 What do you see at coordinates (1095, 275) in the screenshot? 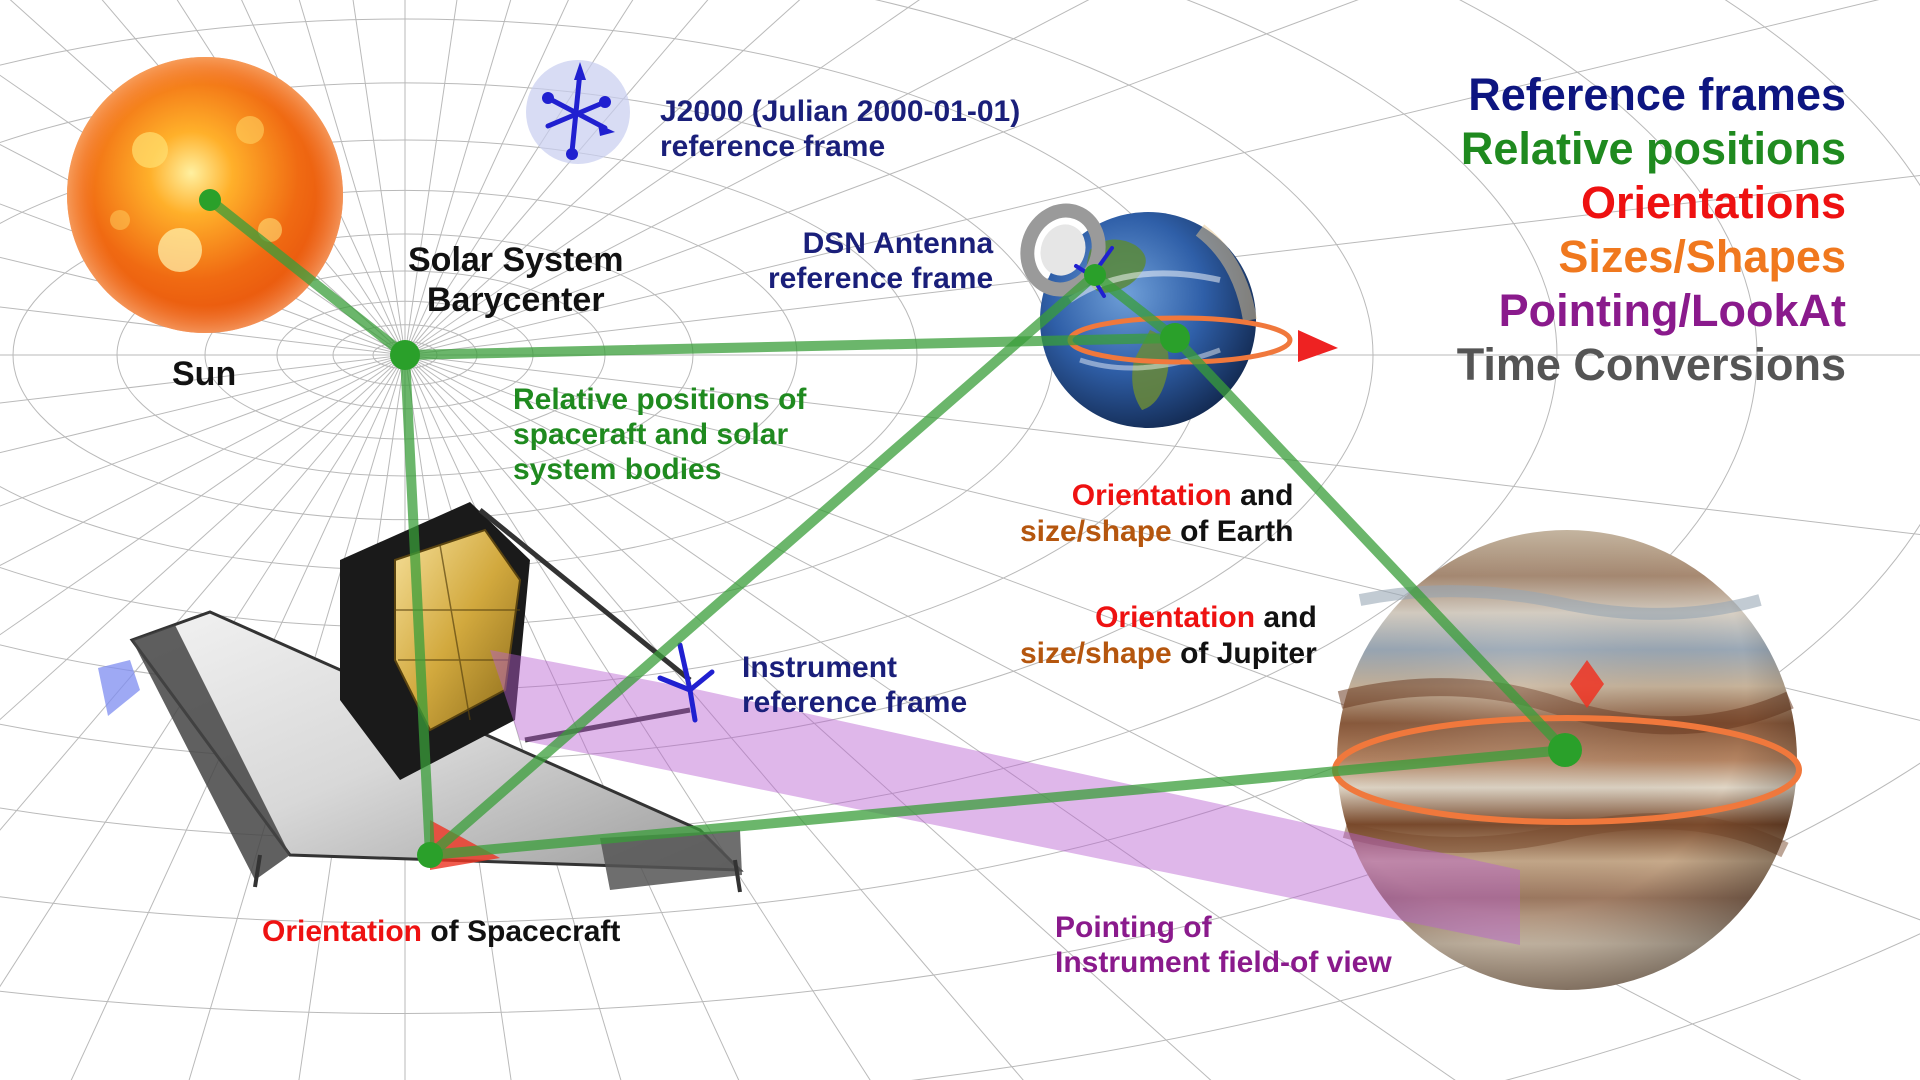
I see `dsn-node` at bounding box center [1095, 275].